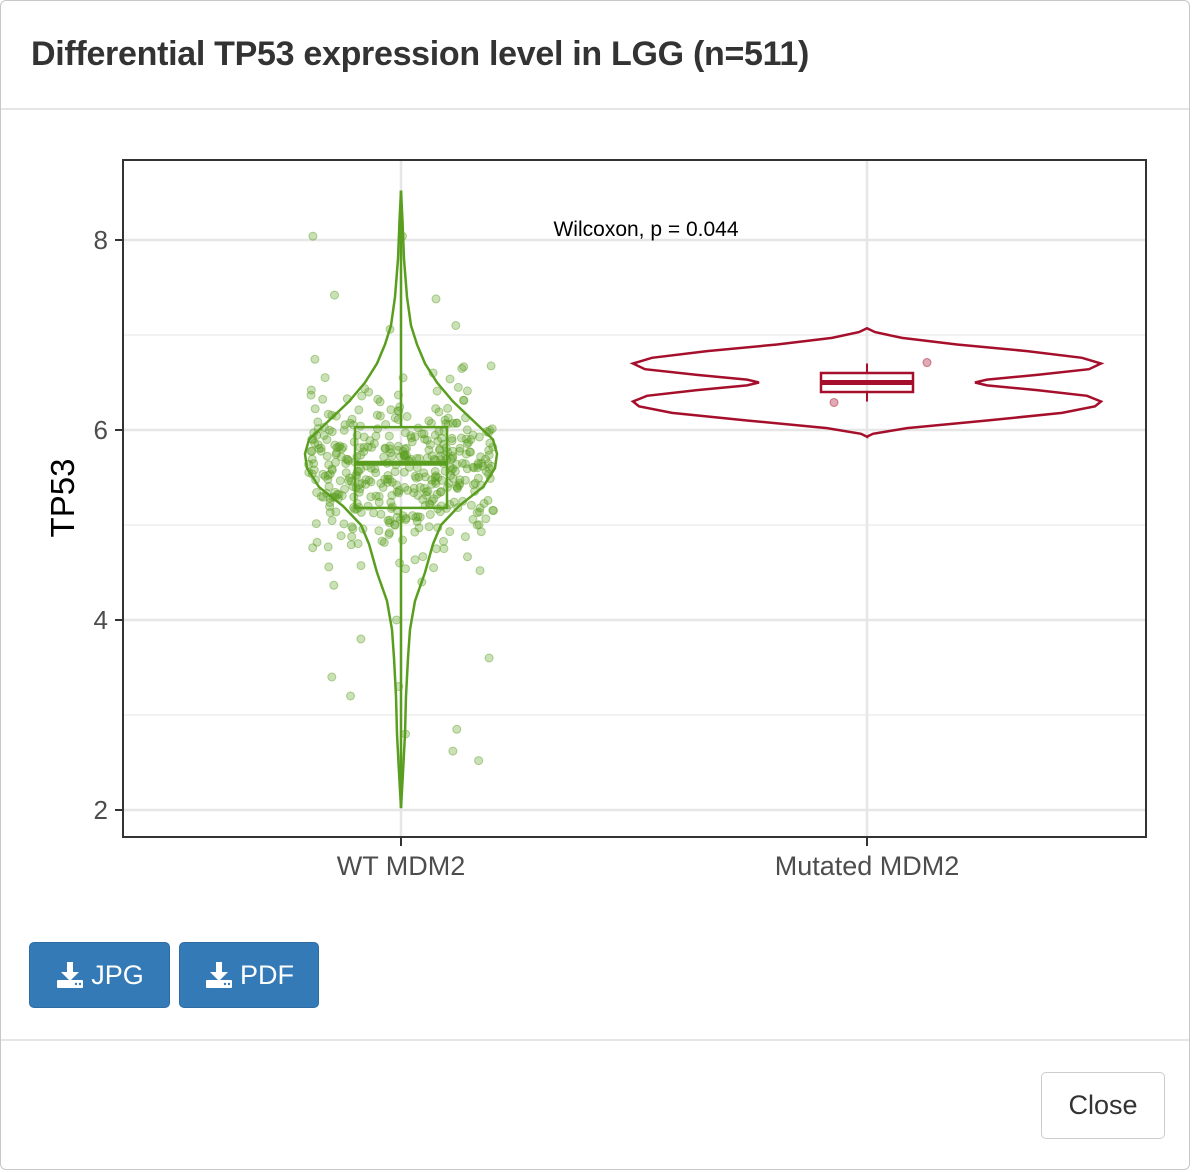 The height and width of the screenshot is (1172, 1192). What do you see at coordinates (401, 467) in the screenshot?
I see `box-wt` at bounding box center [401, 467].